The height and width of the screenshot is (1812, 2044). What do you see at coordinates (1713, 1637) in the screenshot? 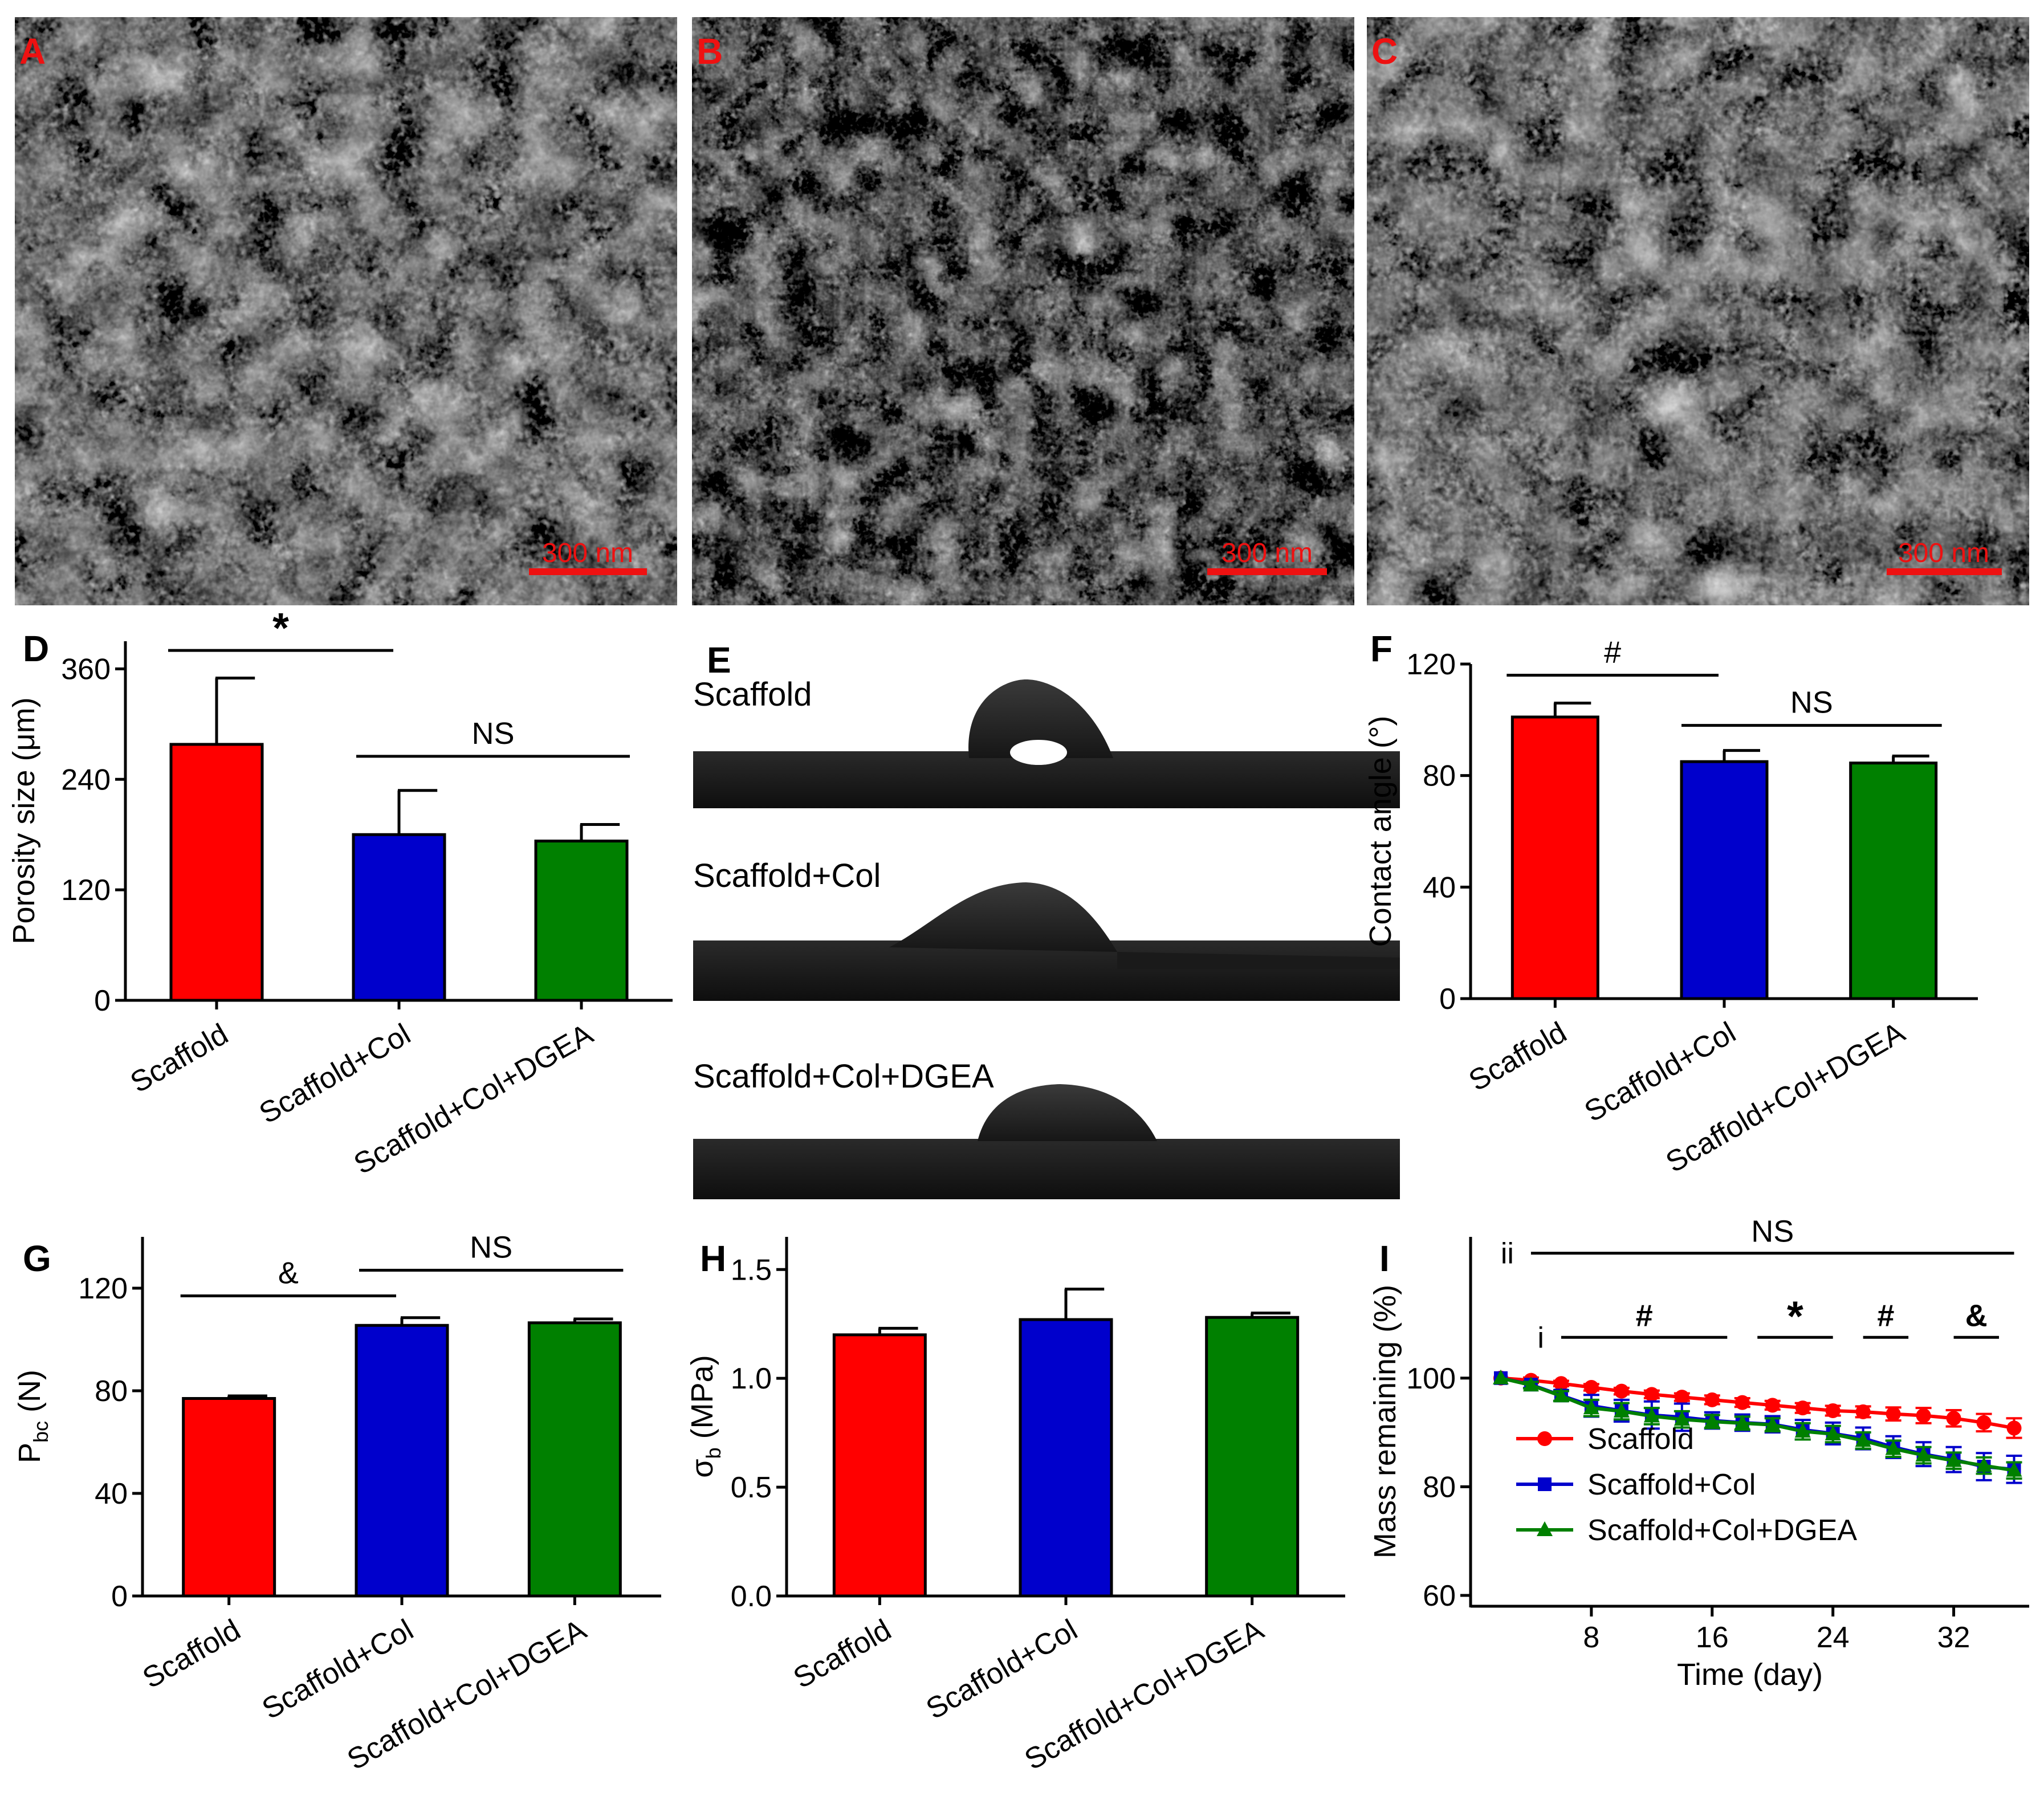
I see `x-tick-label-1: 16` at bounding box center [1713, 1637].